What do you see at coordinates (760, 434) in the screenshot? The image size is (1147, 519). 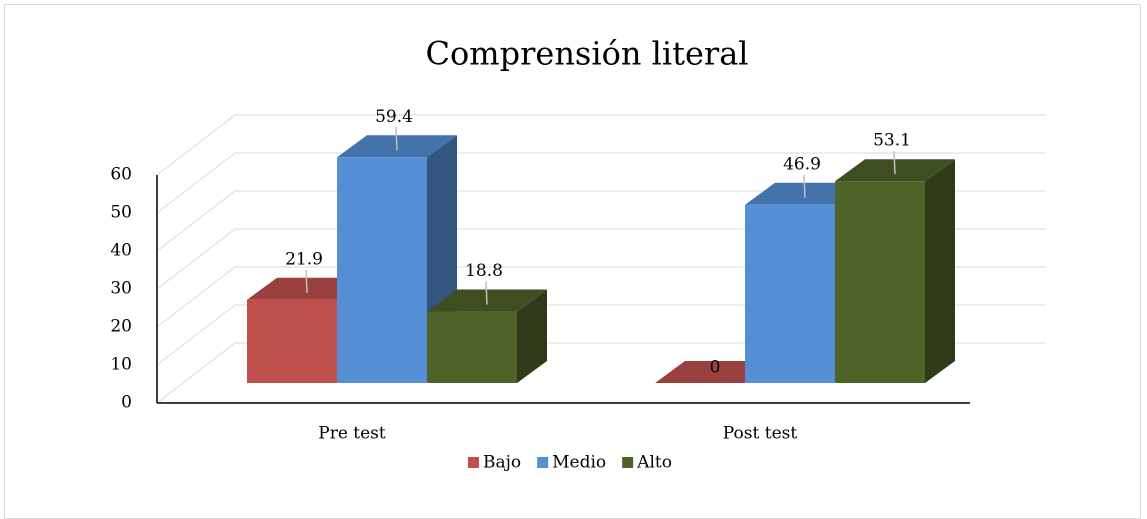 I see `x-tick-label: Post test` at bounding box center [760, 434].